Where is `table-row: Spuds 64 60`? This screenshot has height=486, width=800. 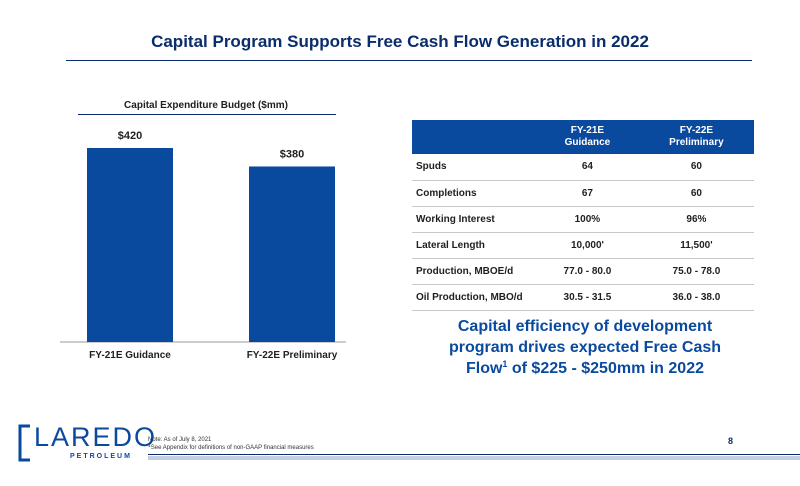 table-row: Spuds 64 60 is located at coordinates (583, 167).